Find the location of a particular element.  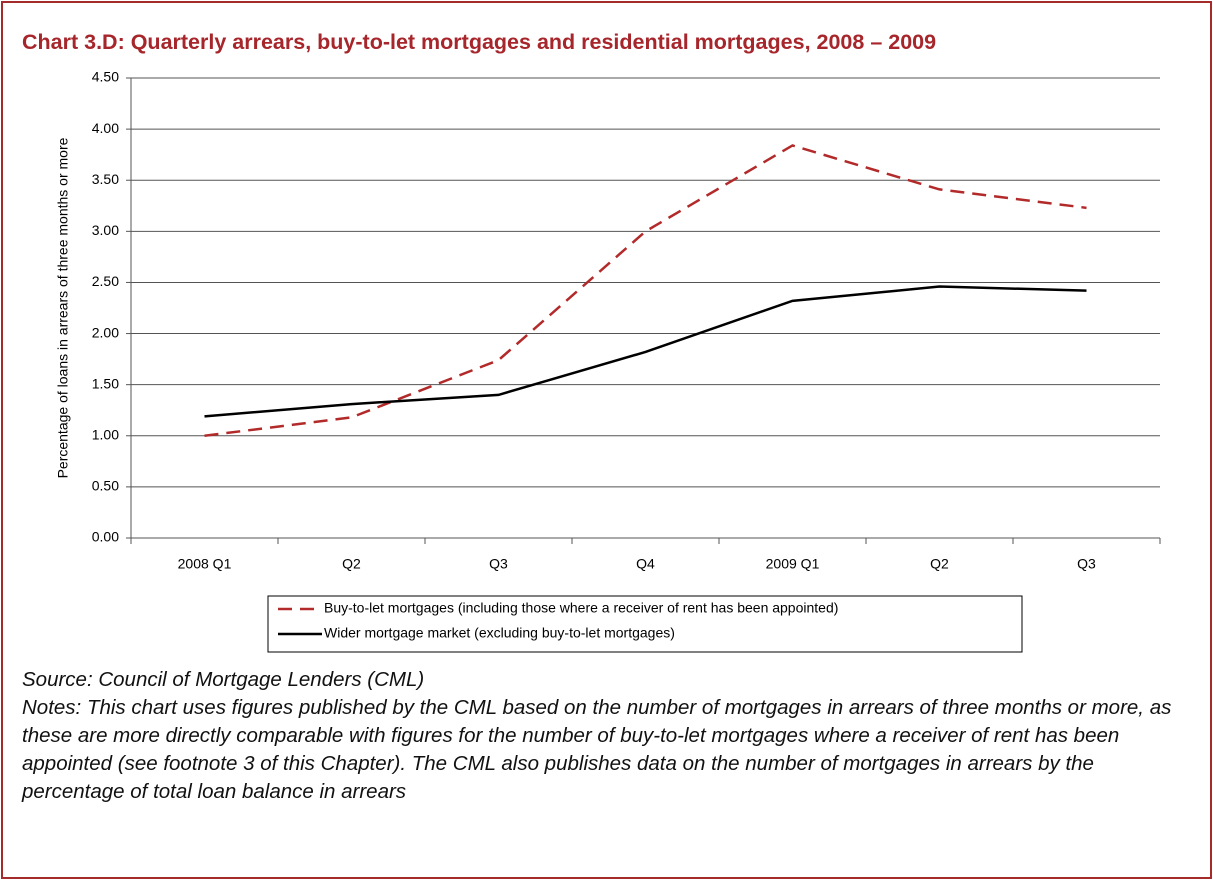

y-tick-label: 3.50 is located at coordinates (105, 179).